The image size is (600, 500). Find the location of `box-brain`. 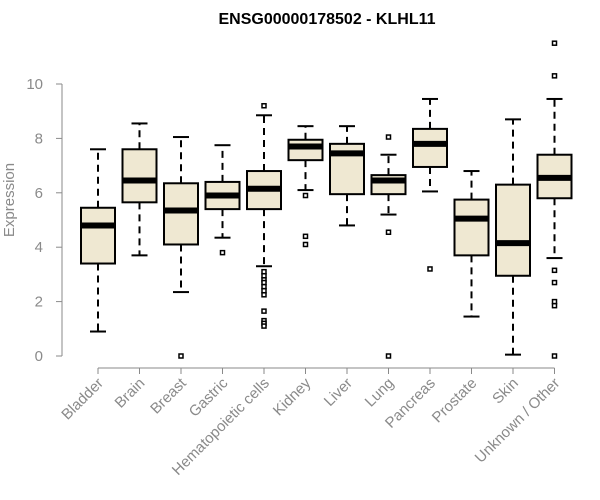

box-brain is located at coordinates (139, 189).